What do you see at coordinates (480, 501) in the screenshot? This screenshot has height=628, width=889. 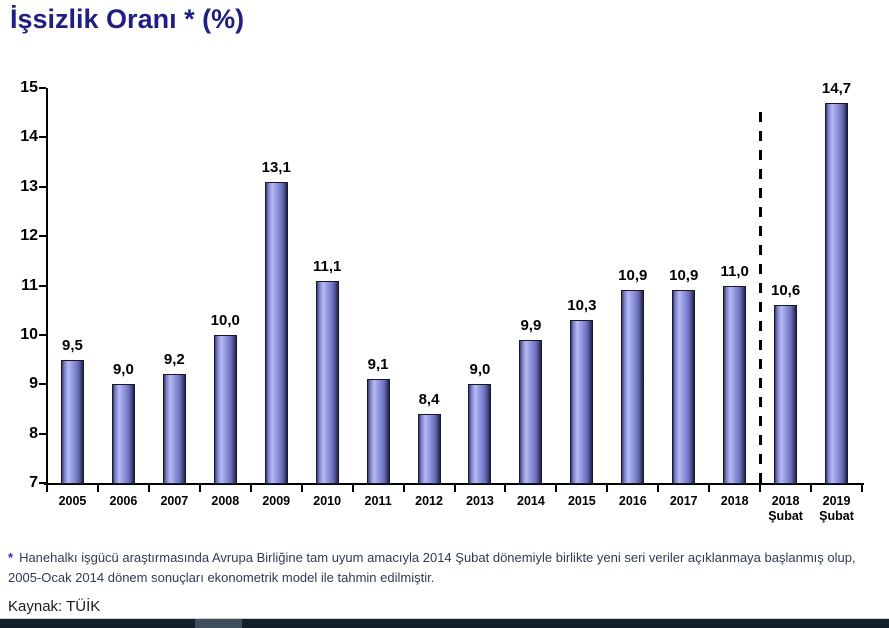 I see `x-axis-category-label: 2013` at bounding box center [480, 501].